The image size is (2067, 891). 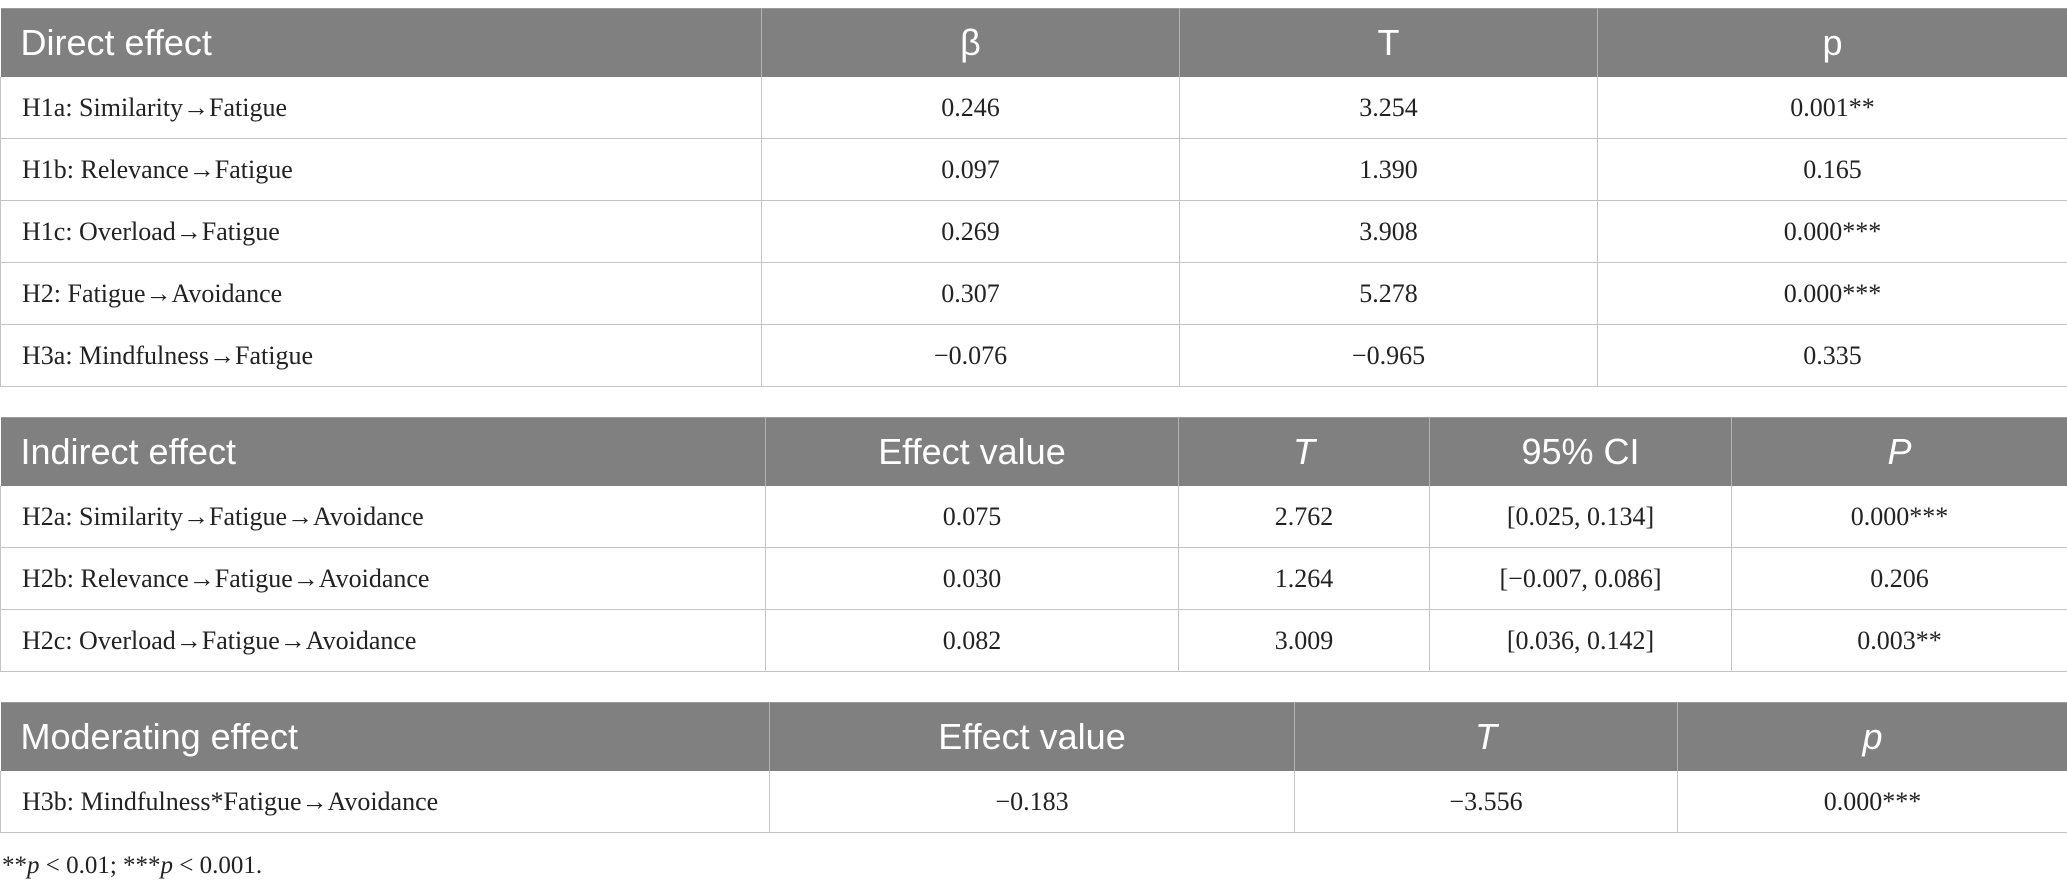 I want to click on hypothesis-cell: H2a: Similarity→Fatigue→Avoidance, so click(x=383, y=517).